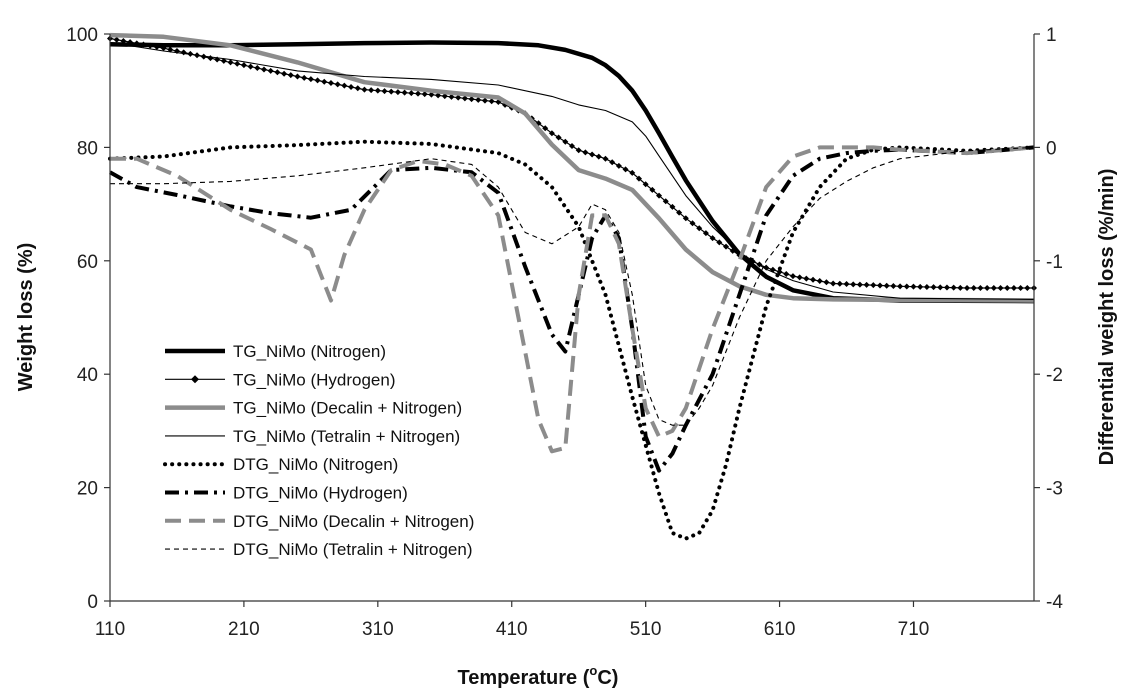 The image size is (1123, 693). What do you see at coordinates (82, 35) in the screenshot?
I see `y-tick-label: 100` at bounding box center [82, 35].